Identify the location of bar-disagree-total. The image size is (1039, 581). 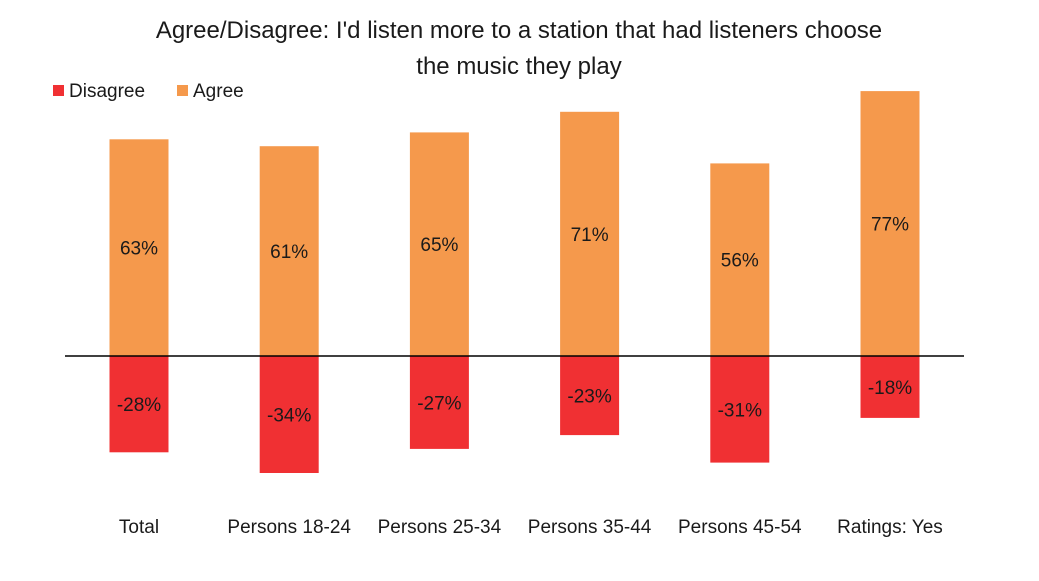
(139, 404).